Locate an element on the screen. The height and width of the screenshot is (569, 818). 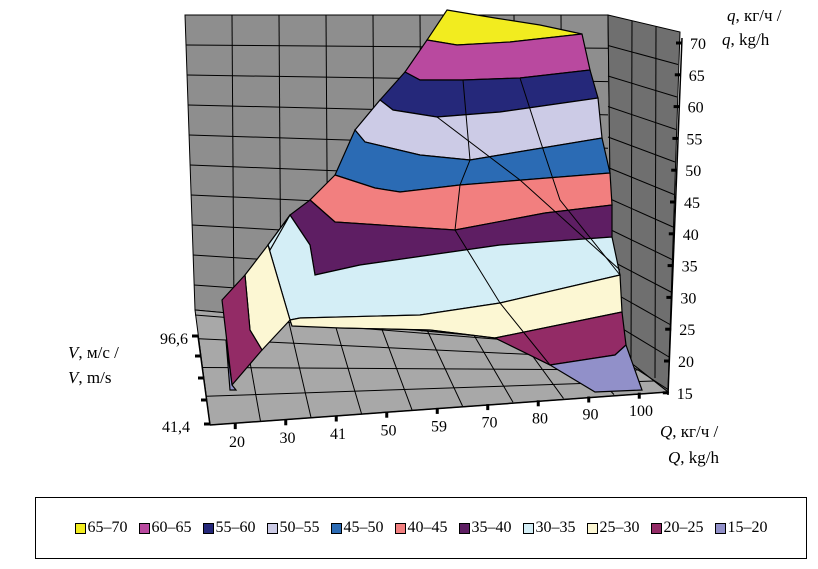
legend-item: 25–30 is located at coordinates (613, 528).